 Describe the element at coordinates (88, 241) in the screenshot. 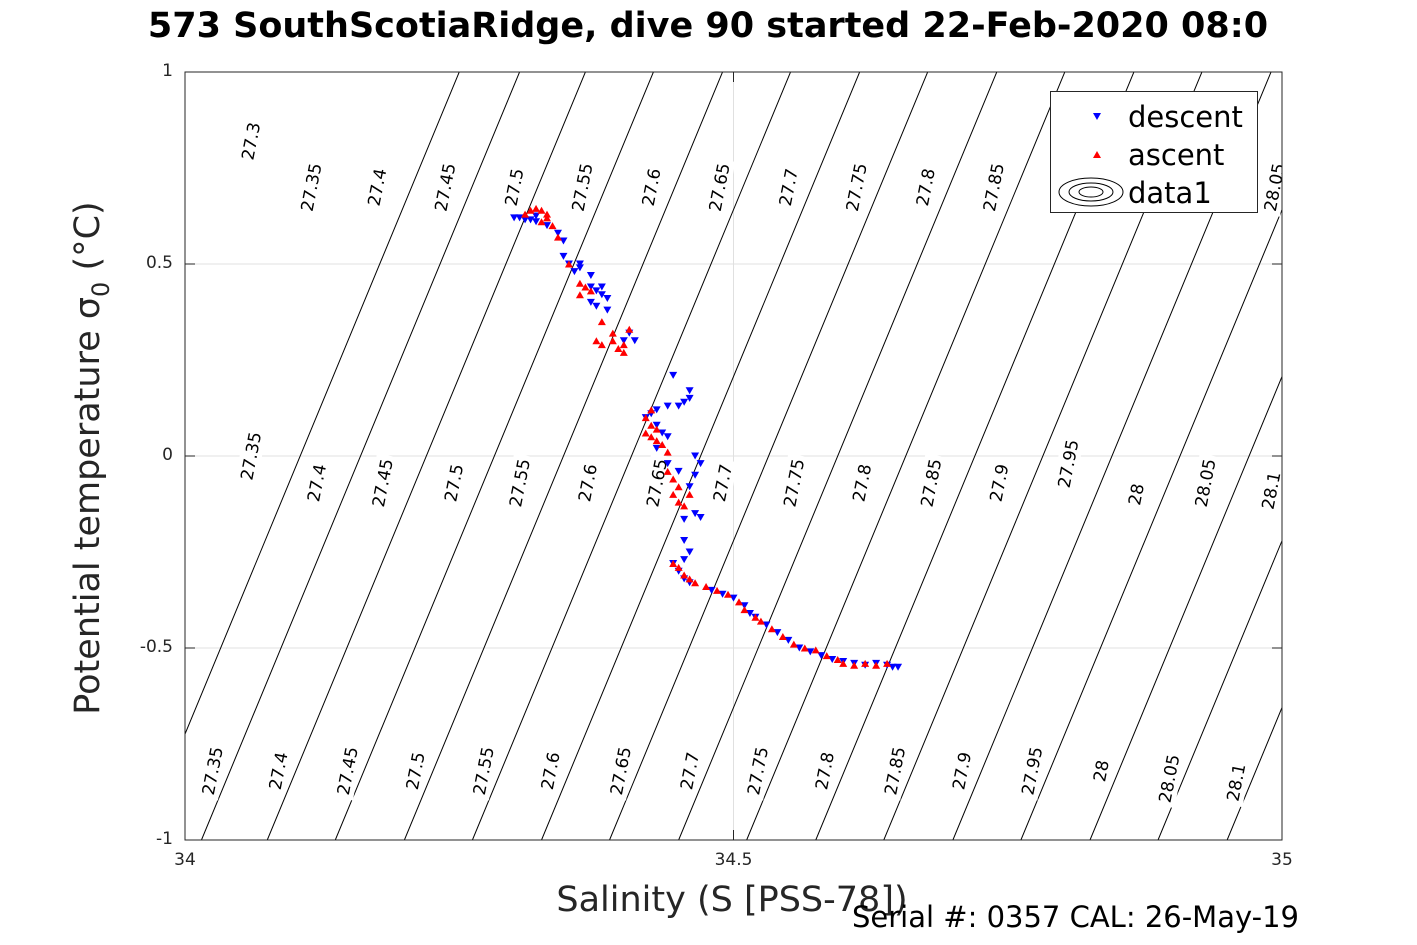

I see `y-axis-label-unit: (°C)` at that location.